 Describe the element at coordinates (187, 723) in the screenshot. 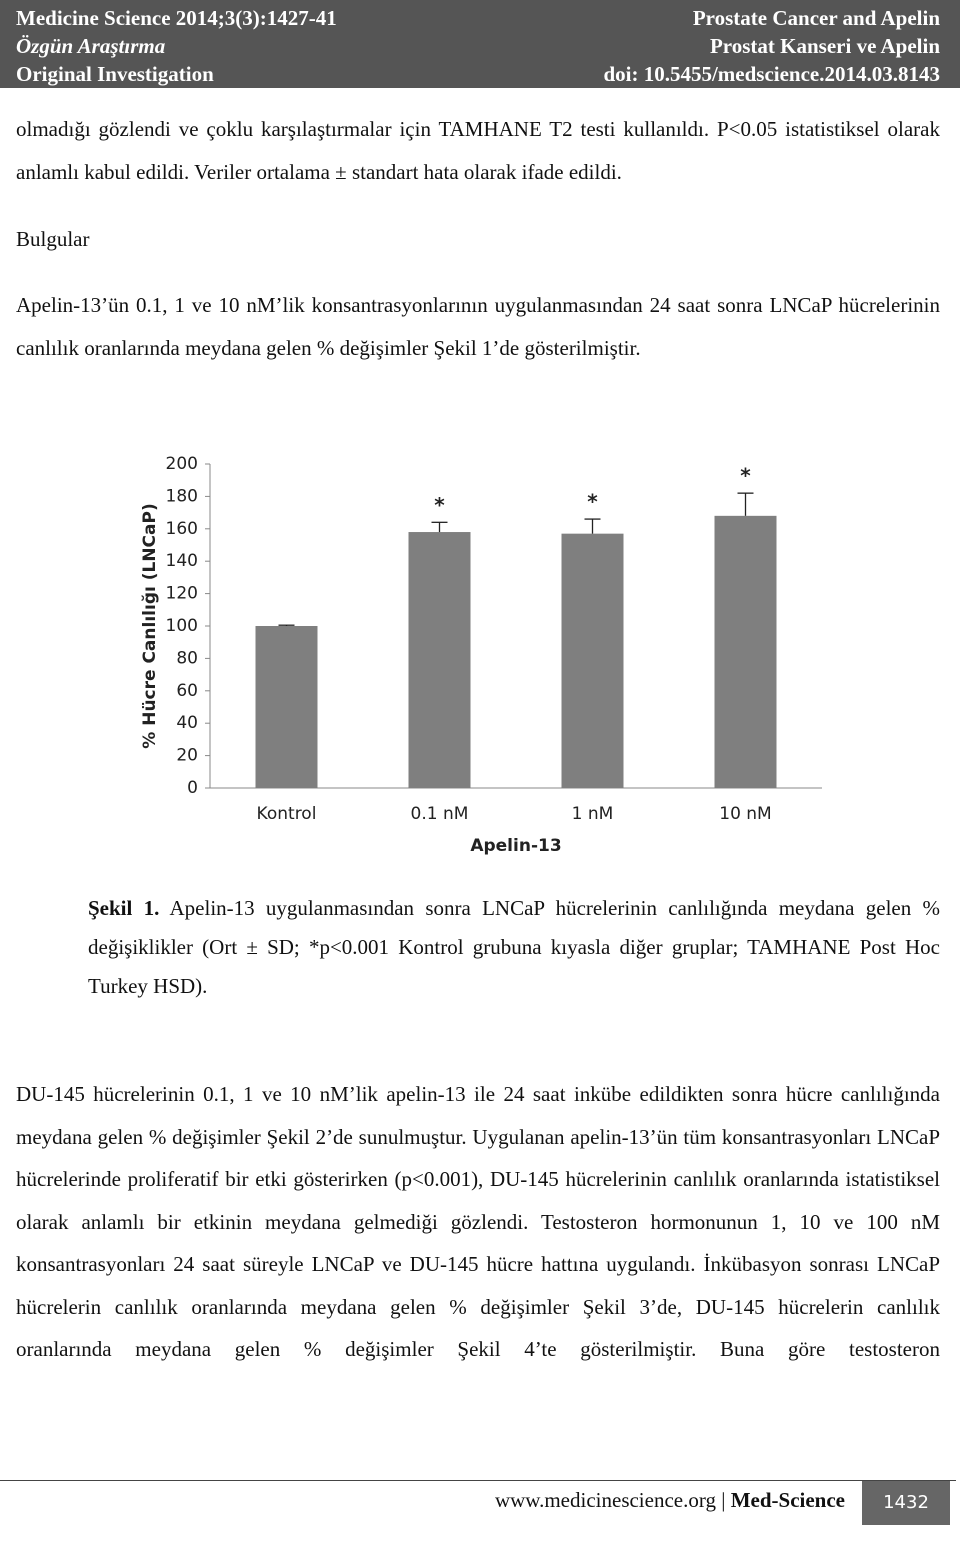

I see `y-tick-label: 40` at that location.